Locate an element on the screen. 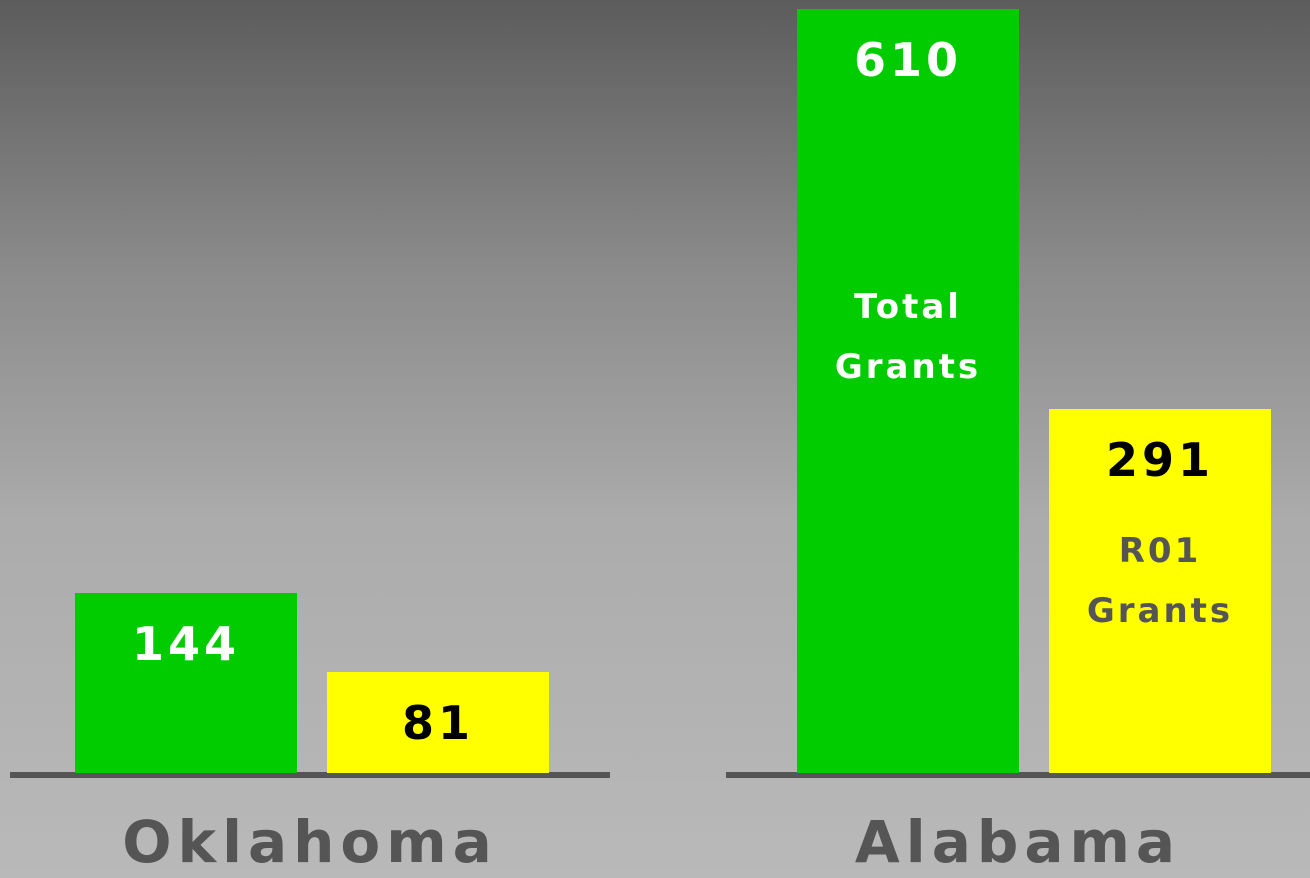 This screenshot has height=878, width=1310. value-label: 610 is located at coordinates (908, 60).